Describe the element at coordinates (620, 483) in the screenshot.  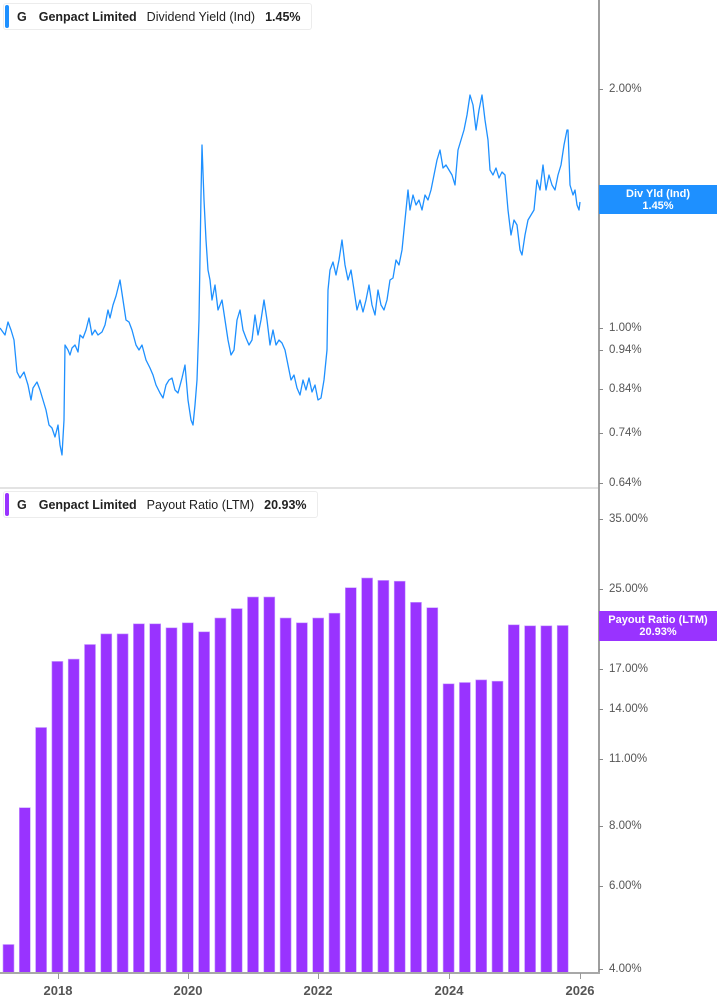
I see `yield-y-tick-label: 0.64%` at that location.